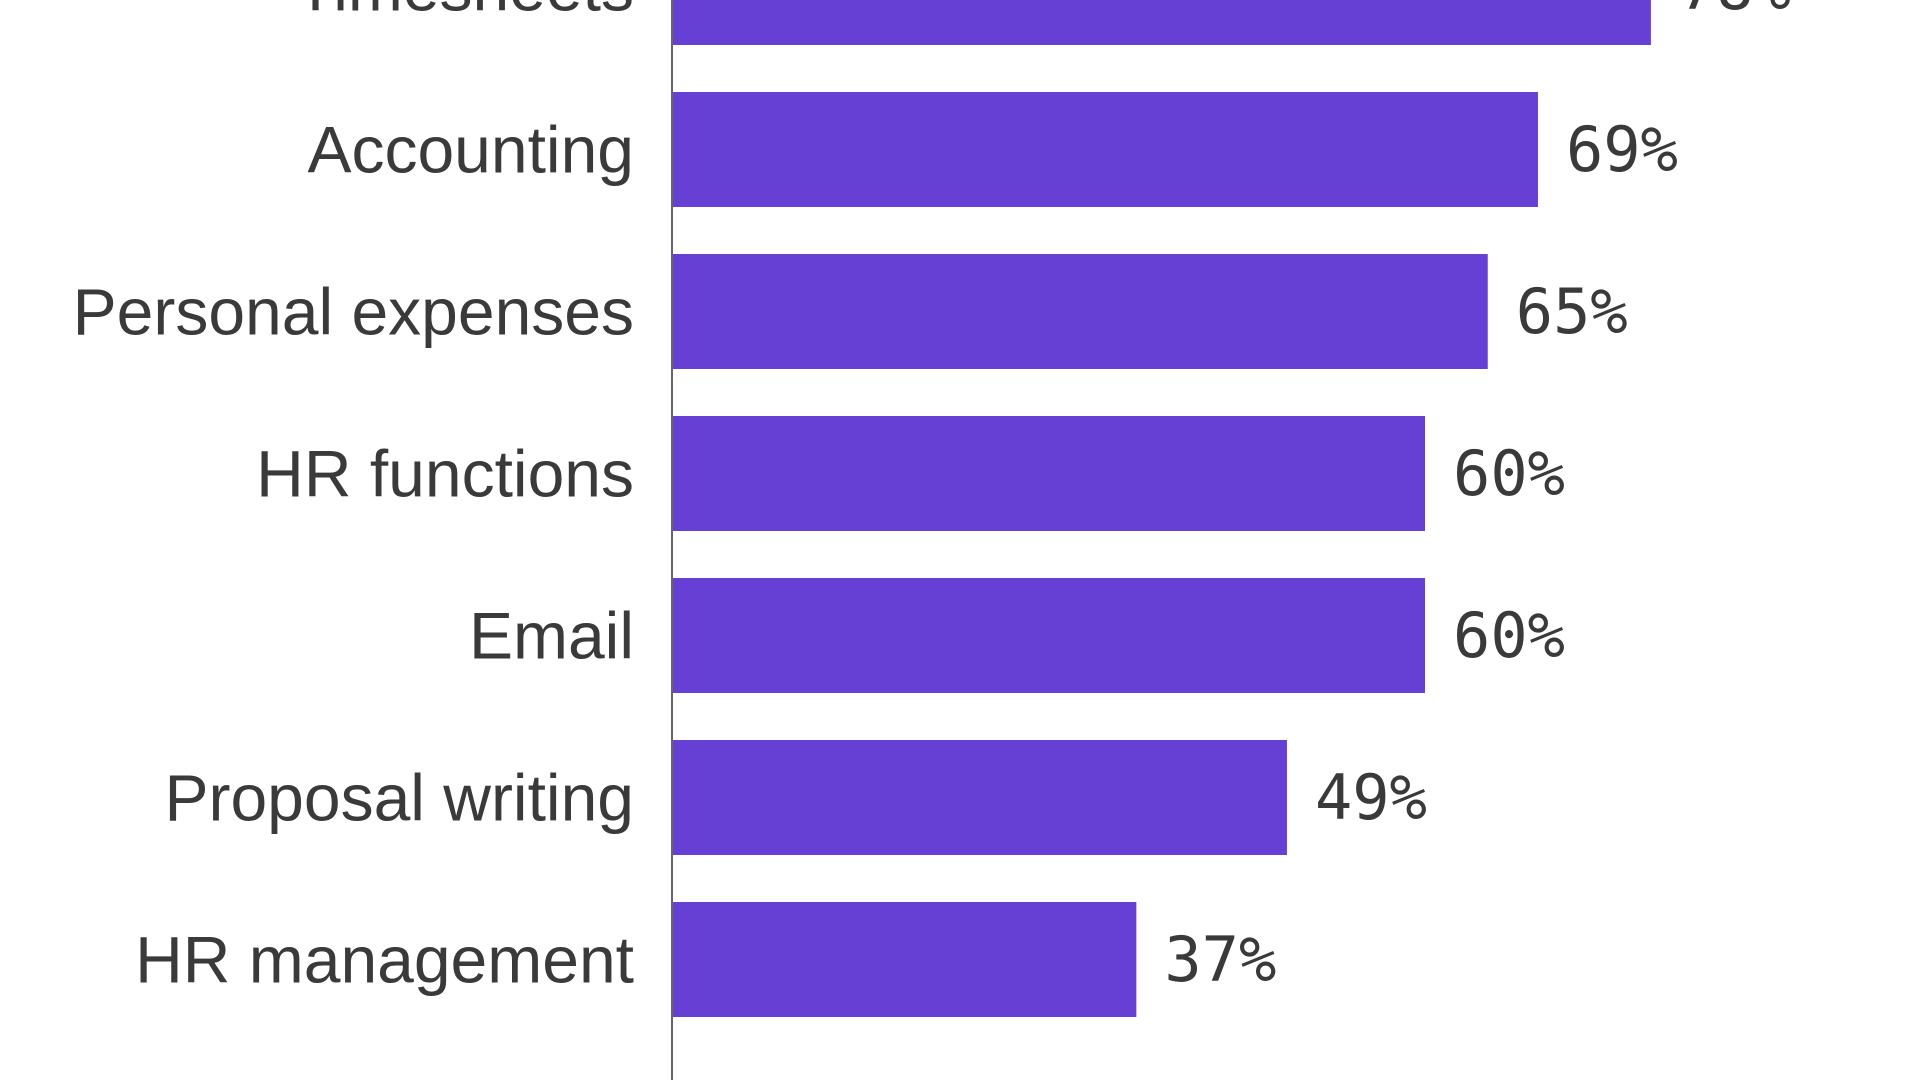 The image size is (1920, 1080). Describe the element at coordinates (1080, 311) in the screenshot. I see `bar-personal-expenses` at that location.